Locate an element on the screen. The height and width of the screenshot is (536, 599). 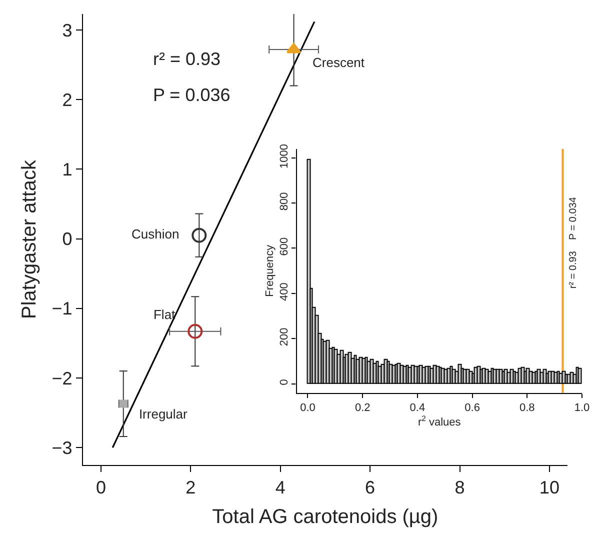
annotation: P = 0.036 is located at coordinates (191, 95).